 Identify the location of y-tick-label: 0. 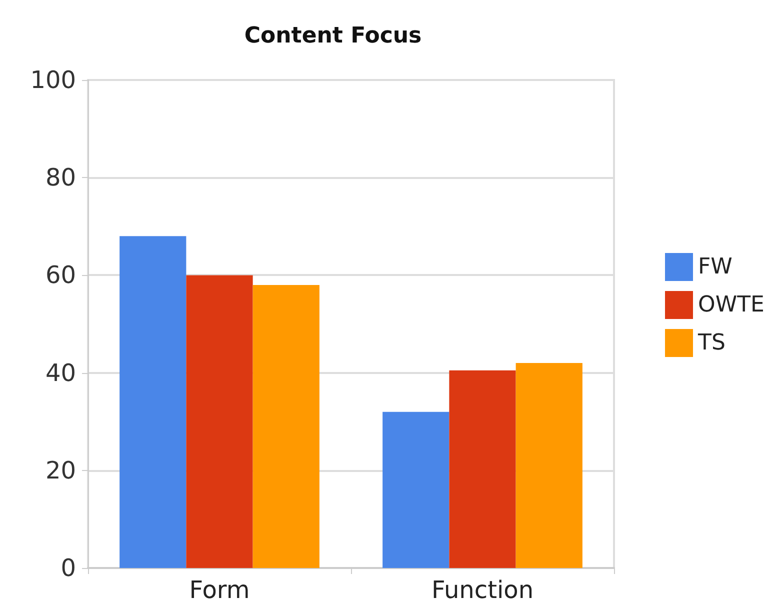
(68, 568).